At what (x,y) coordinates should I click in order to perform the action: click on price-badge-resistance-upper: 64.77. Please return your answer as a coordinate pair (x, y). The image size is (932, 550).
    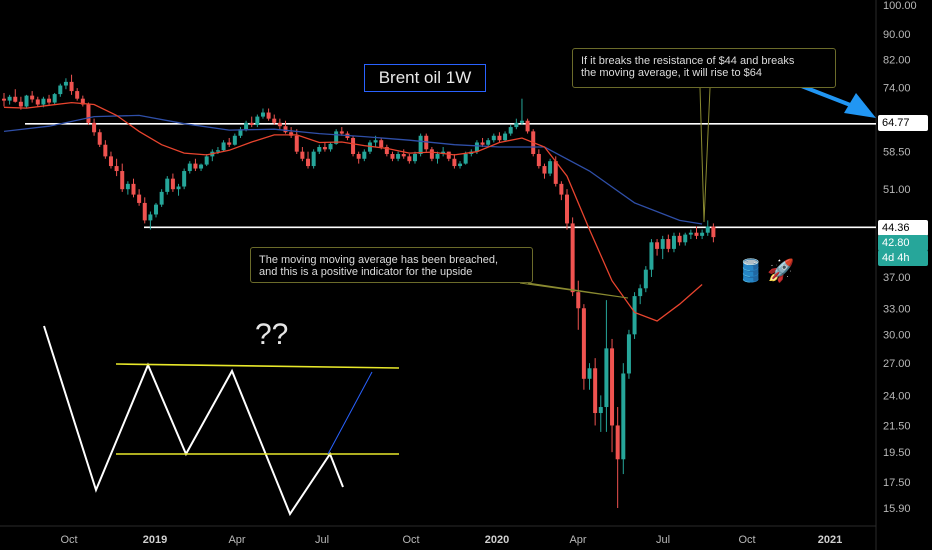
    Looking at the image, I should click on (903, 123).